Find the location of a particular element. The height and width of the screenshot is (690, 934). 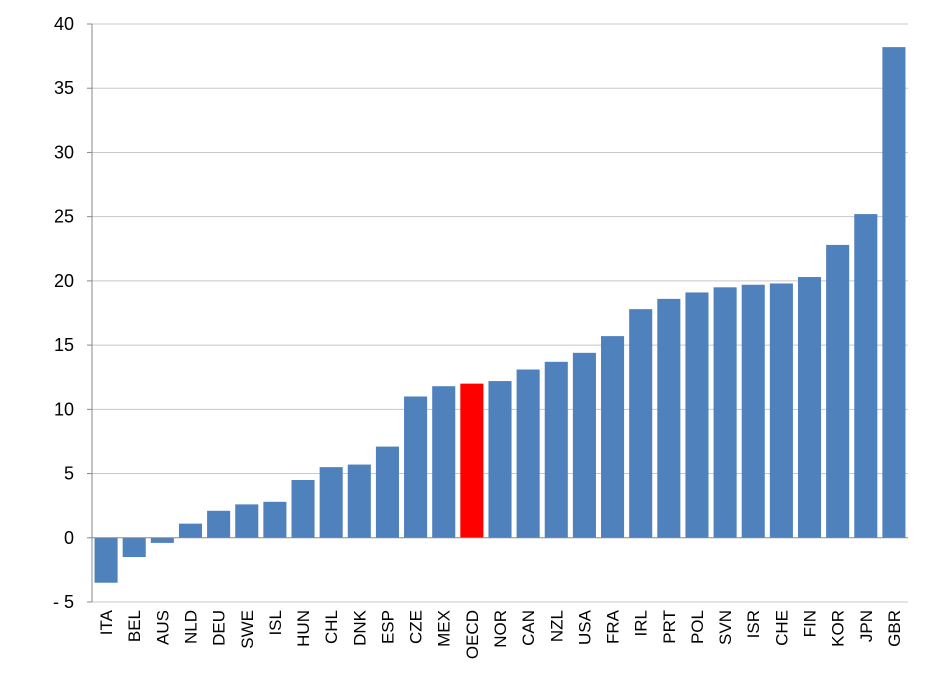

x-tick-label-deu: DEU is located at coordinates (219, 628).